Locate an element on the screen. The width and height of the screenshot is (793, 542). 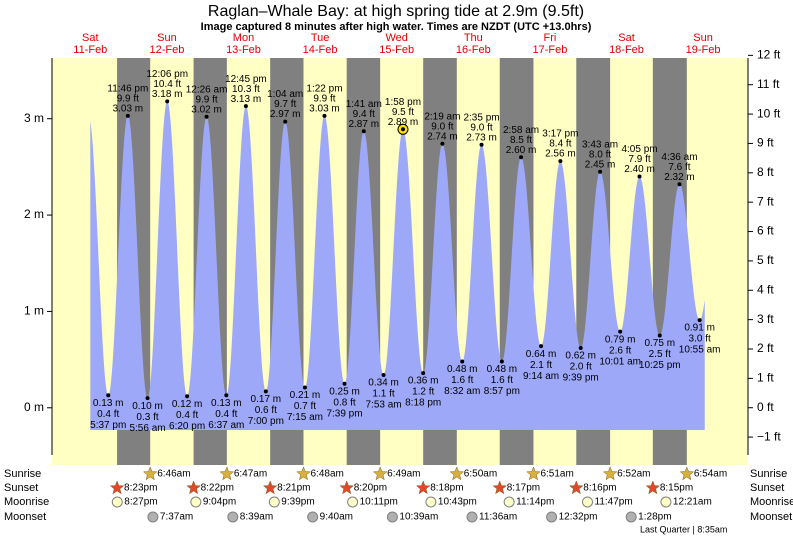
row-time: 10:43pm is located at coordinates (457, 502).